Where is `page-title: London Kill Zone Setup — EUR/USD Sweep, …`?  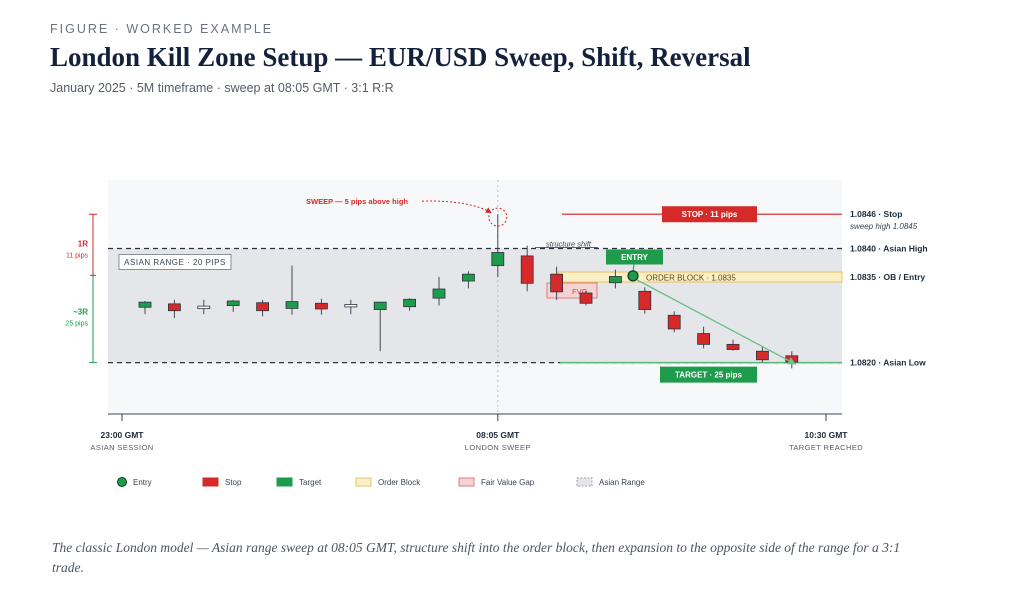 page-title: London Kill Zone Setup — EUR/USD Sweep, … is located at coordinates (400, 57).